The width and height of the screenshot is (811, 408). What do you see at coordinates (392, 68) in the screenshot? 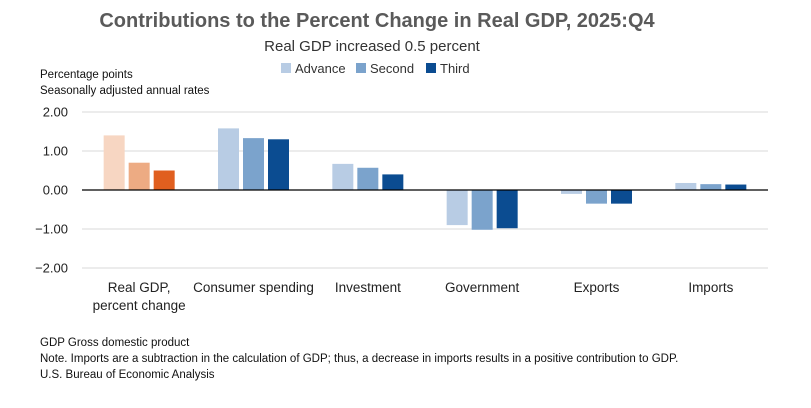
I see `legend-label-second: Second` at bounding box center [392, 68].